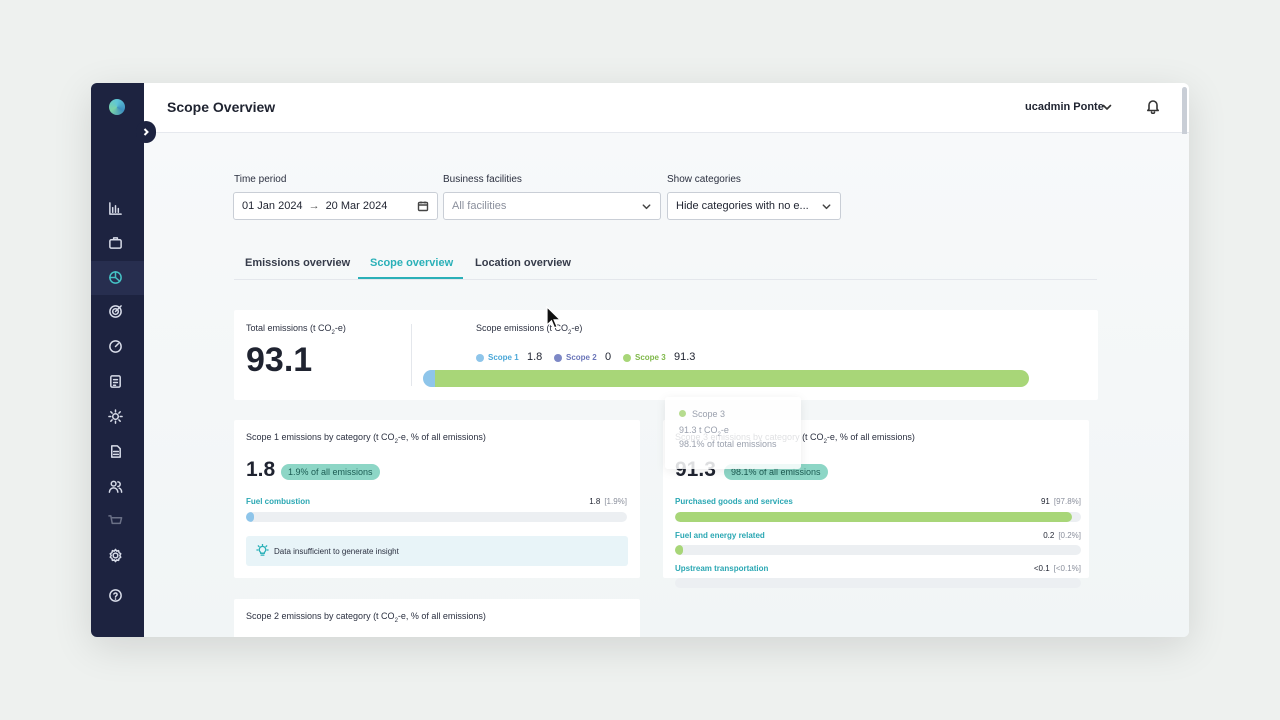 The height and width of the screenshot is (720, 1280). I want to click on tab-active-indicator, so click(410, 278).